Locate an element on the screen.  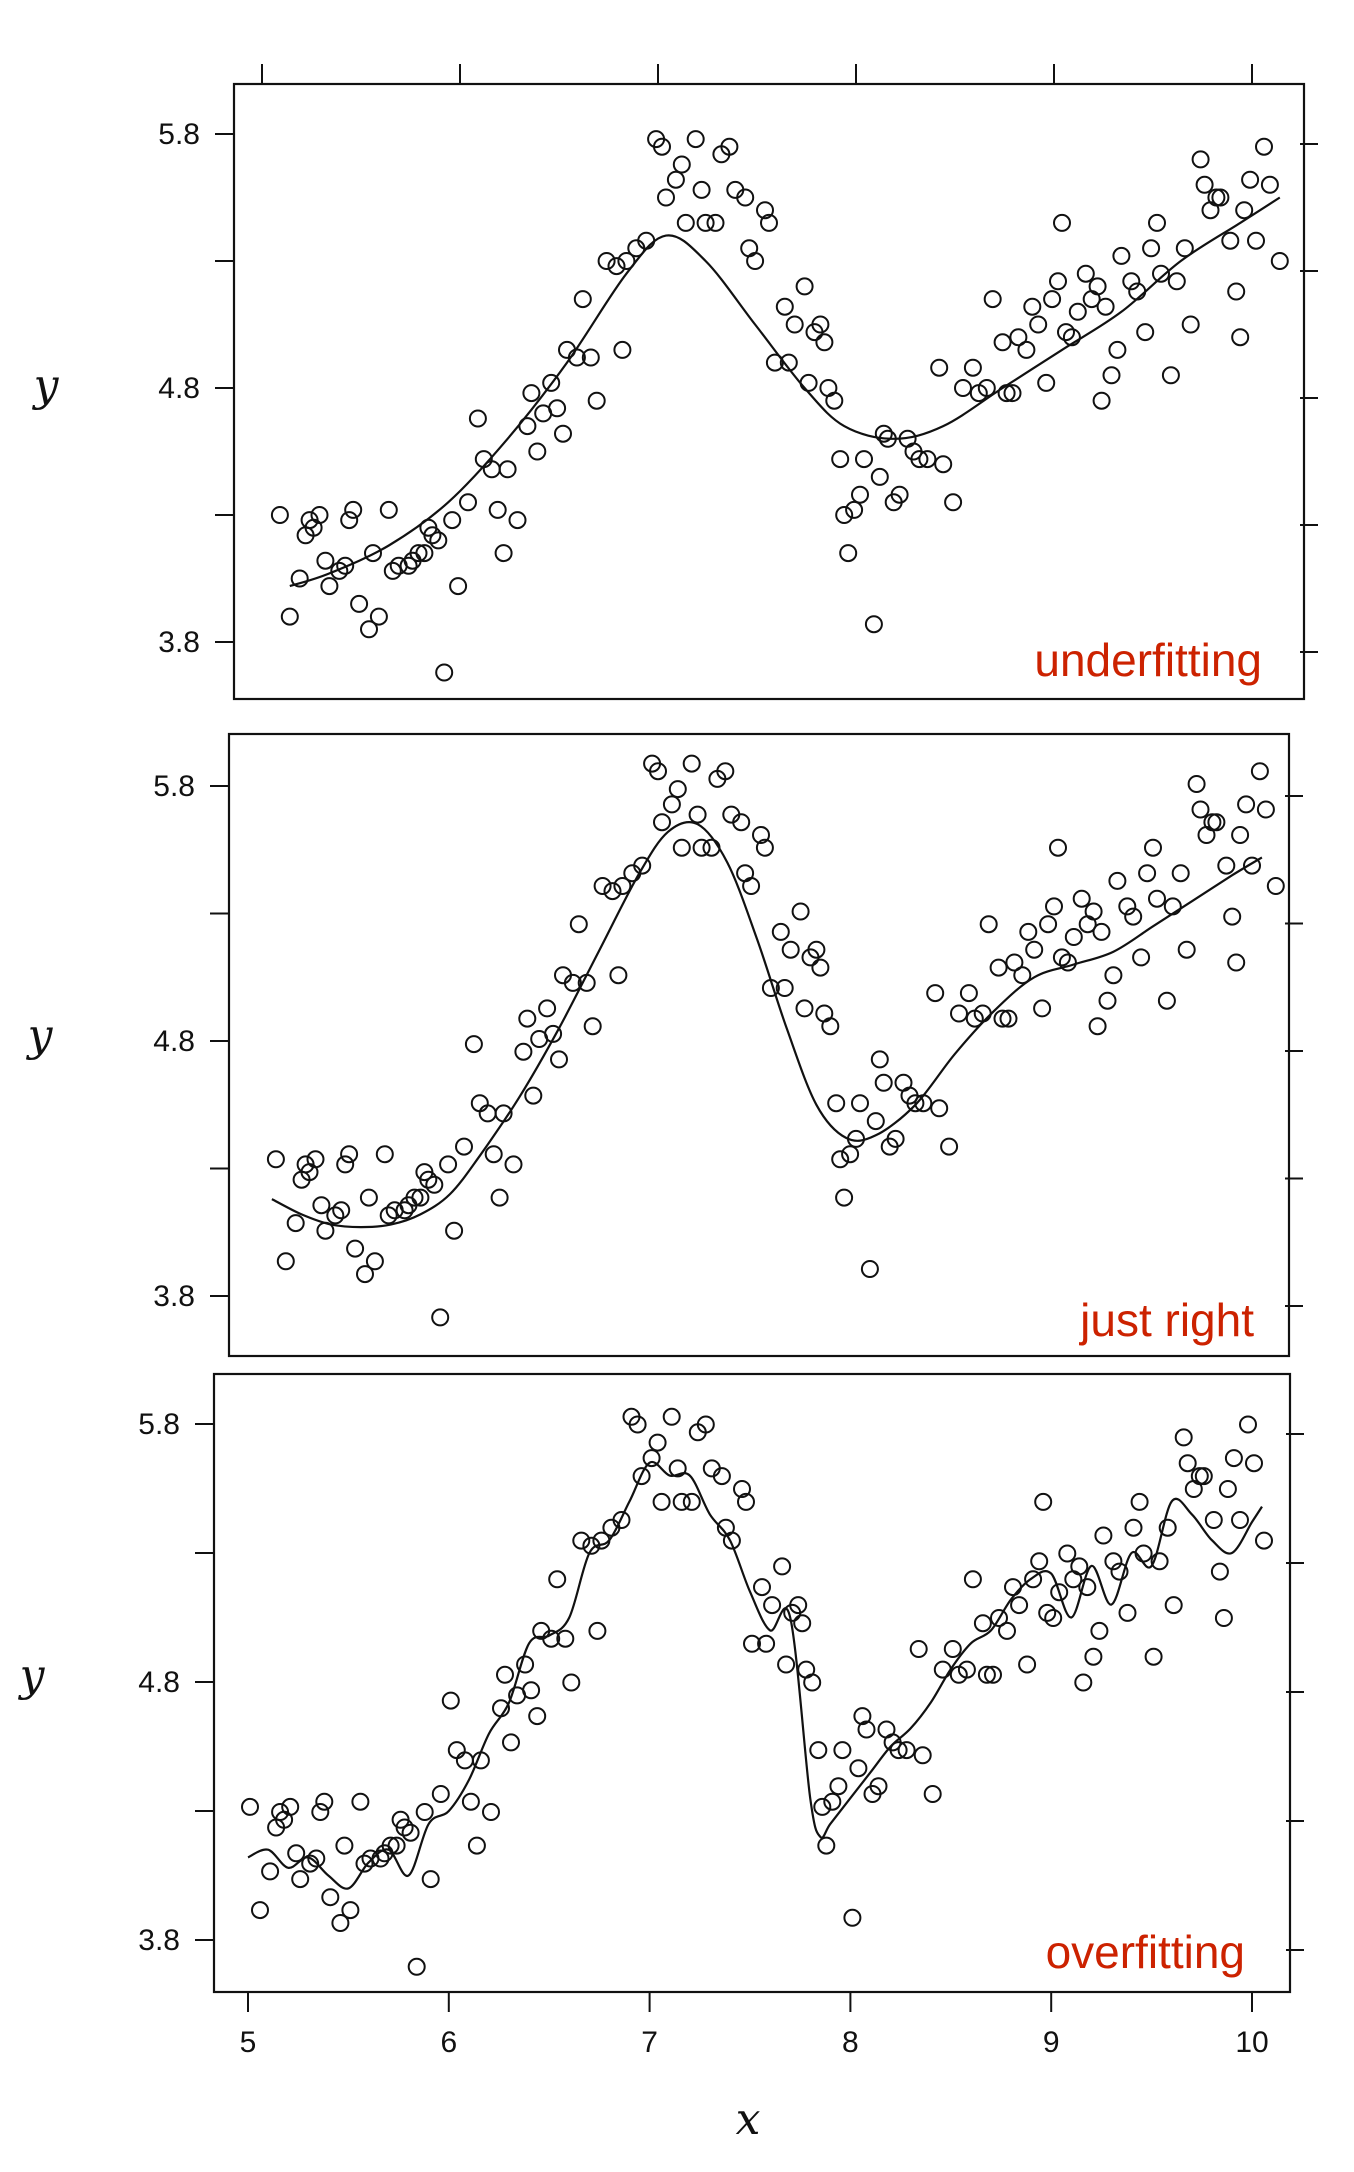
x-tick-label: 8 is located at coordinates (850, 2042).